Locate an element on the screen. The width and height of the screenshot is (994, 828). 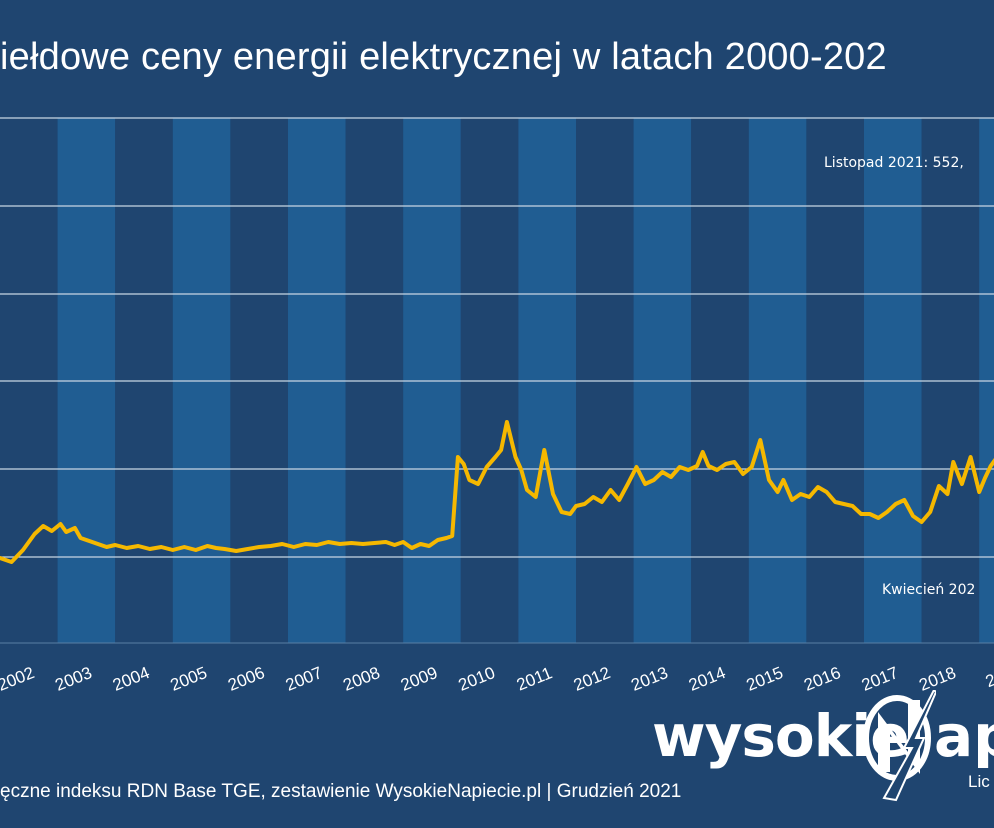
max-annotation: Listopad 2021: 552, is located at coordinates (894, 163).